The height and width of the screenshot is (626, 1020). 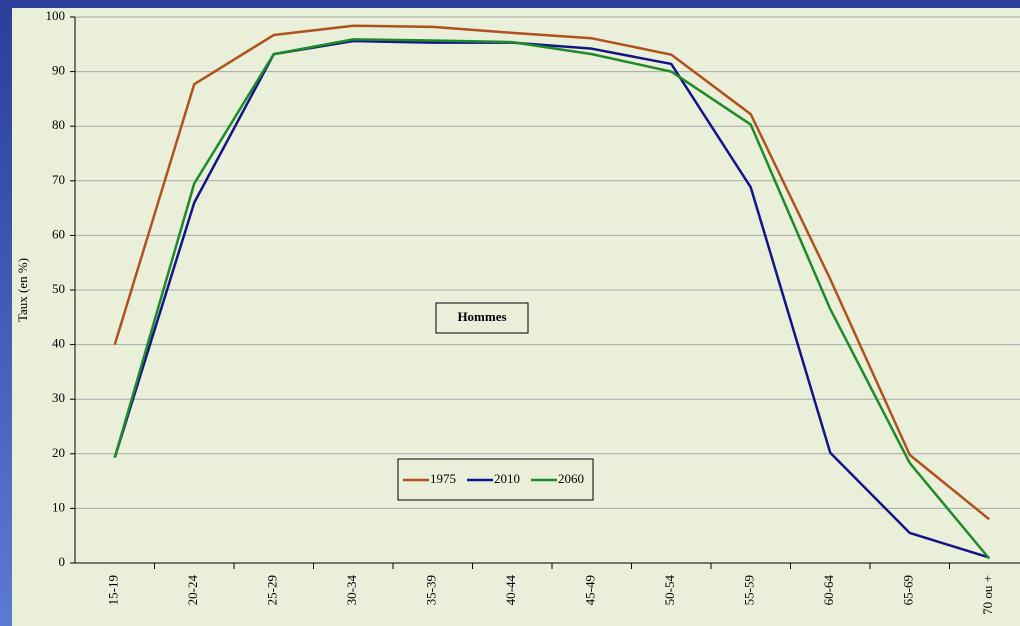 What do you see at coordinates (443, 478) in the screenshot?
I see `legend-label: 1975` at bounding box center [443, 478].